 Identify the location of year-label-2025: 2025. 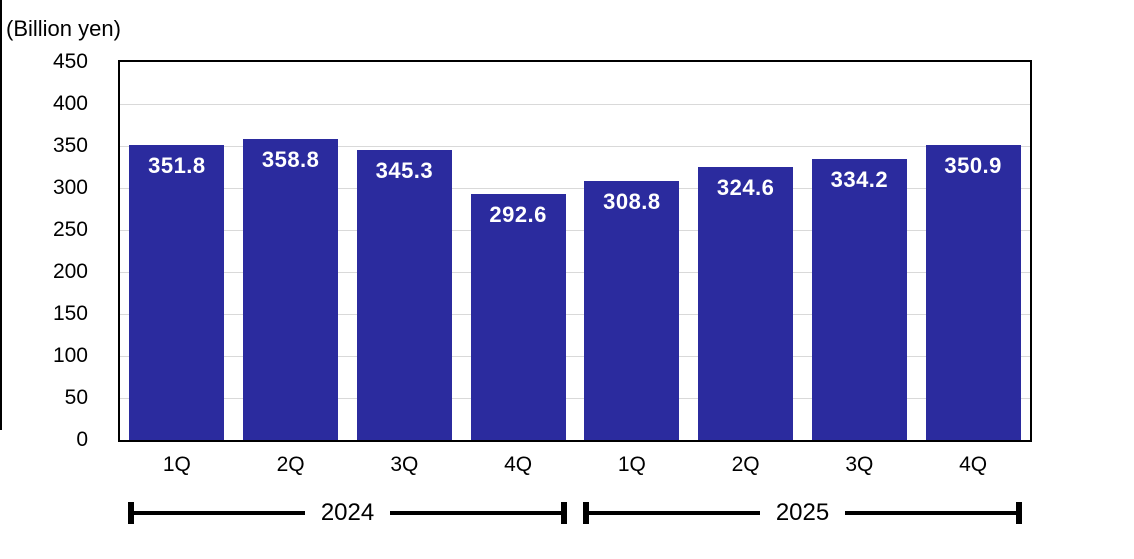
(802, 512).